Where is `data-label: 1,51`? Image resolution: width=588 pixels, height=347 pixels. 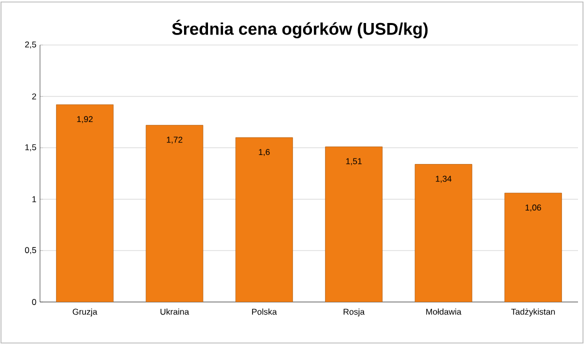 data-label: 1,51 is located at coordinates (354, 162).